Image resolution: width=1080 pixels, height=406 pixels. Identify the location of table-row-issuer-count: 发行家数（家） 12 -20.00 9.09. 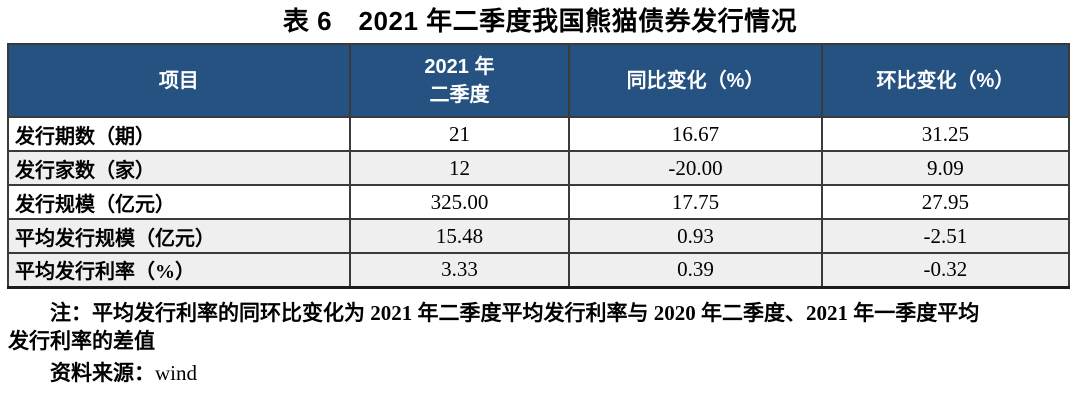
(539, 168).